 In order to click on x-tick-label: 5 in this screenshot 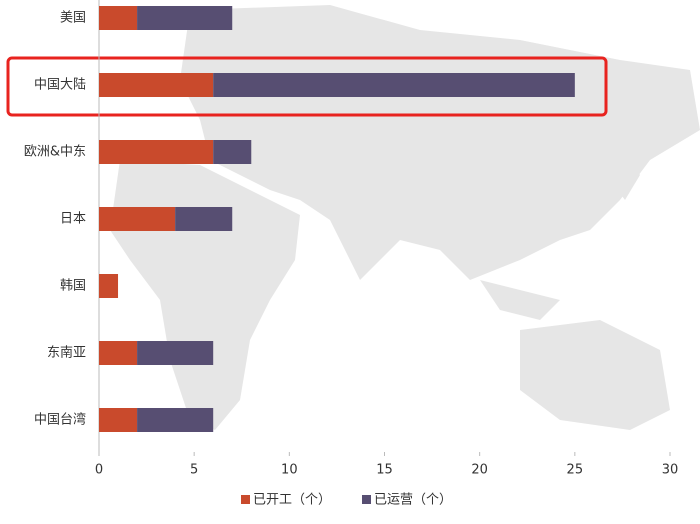, I will do `click(194, 470)`.